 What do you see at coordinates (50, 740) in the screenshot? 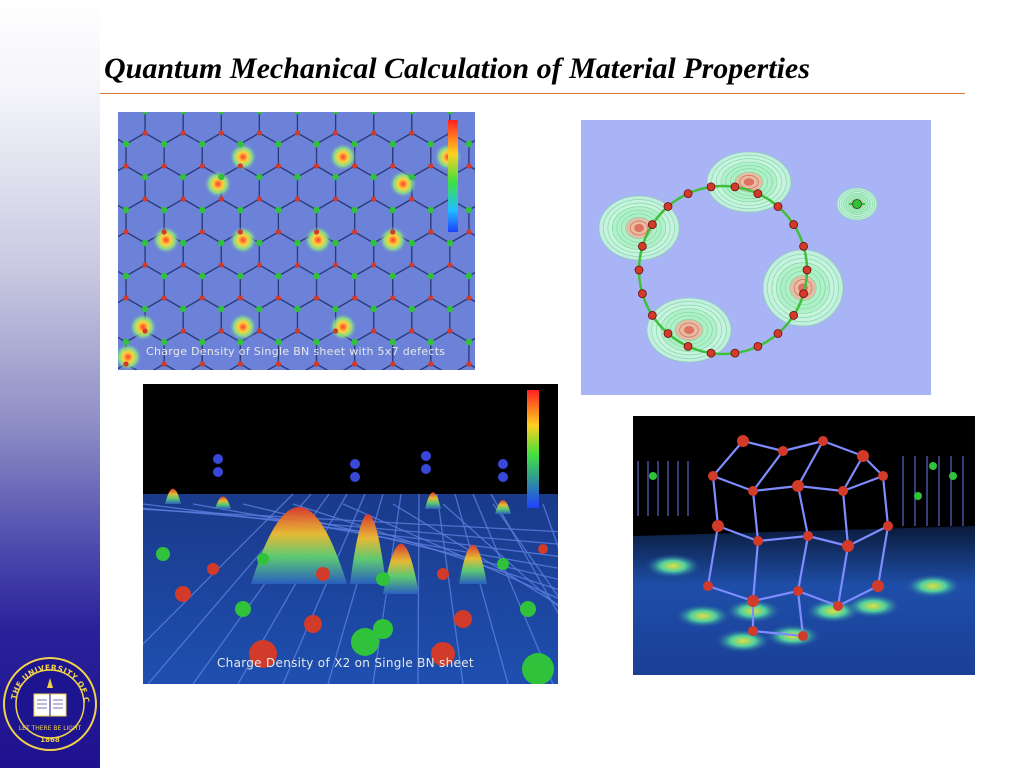
I see `svg-text: 1868` at bounding box center [50, 740].